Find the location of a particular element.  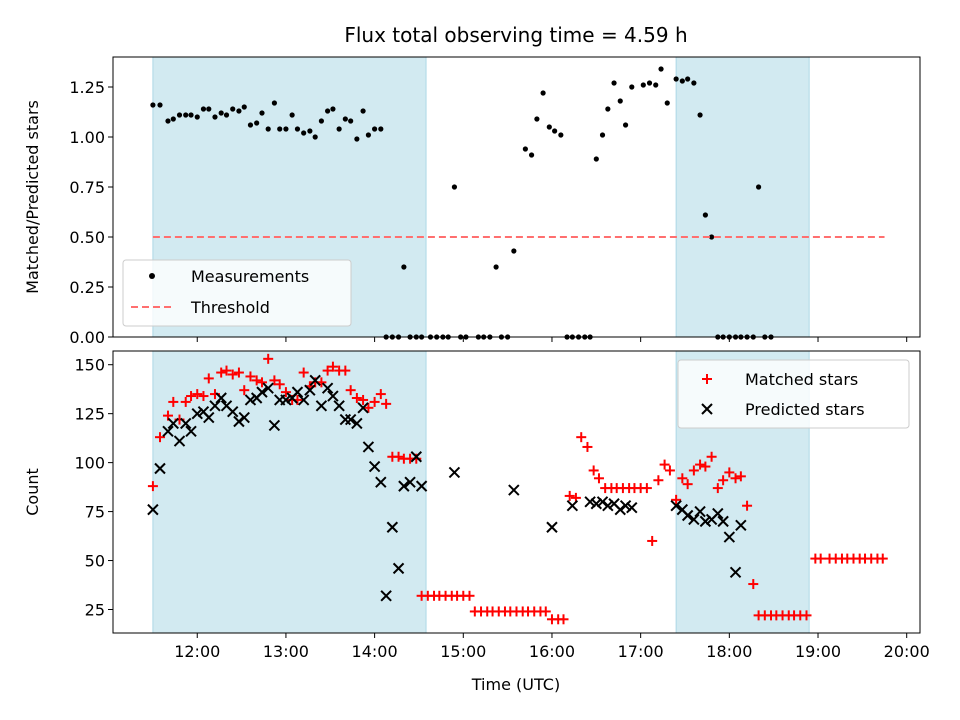

count-y-axis-label: Count is located at coordinates (32, 492).